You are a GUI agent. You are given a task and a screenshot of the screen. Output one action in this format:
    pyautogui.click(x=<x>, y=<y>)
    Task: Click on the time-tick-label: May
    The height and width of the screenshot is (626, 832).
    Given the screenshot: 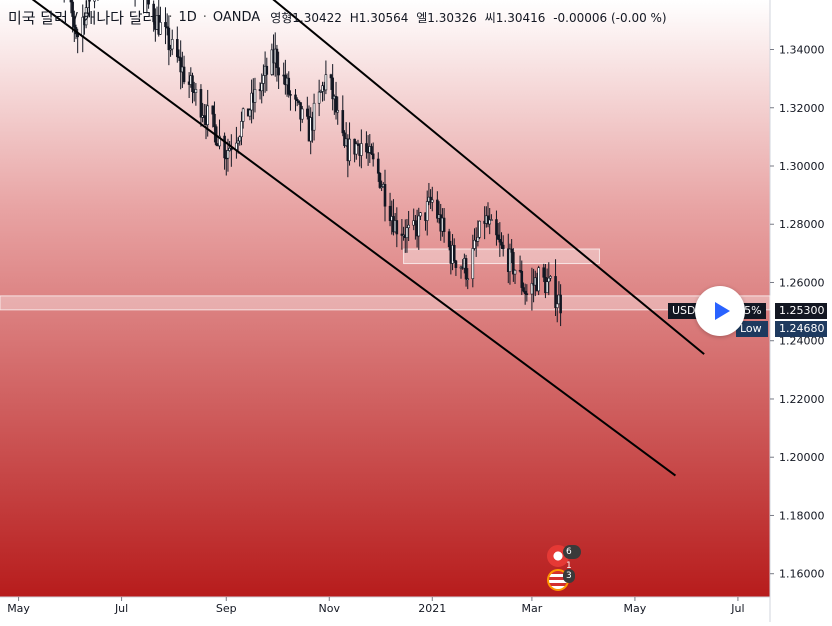 What is the action you would take?
    pyautogui.click(x=18, y=608)
    